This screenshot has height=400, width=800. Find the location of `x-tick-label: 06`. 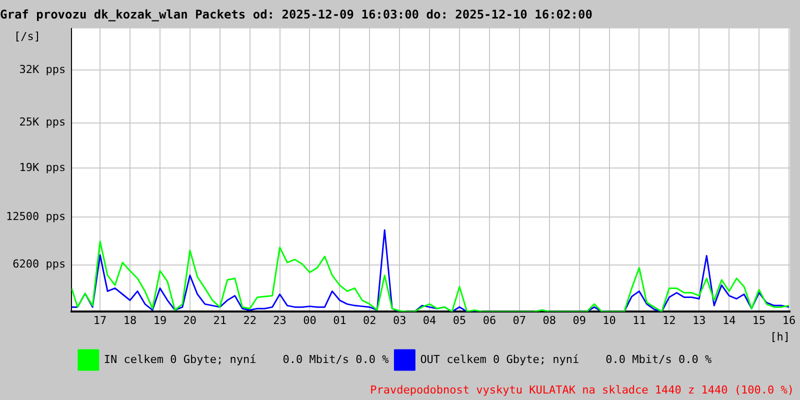

x-tick-label: 06 is located at coordinates (489, 321).